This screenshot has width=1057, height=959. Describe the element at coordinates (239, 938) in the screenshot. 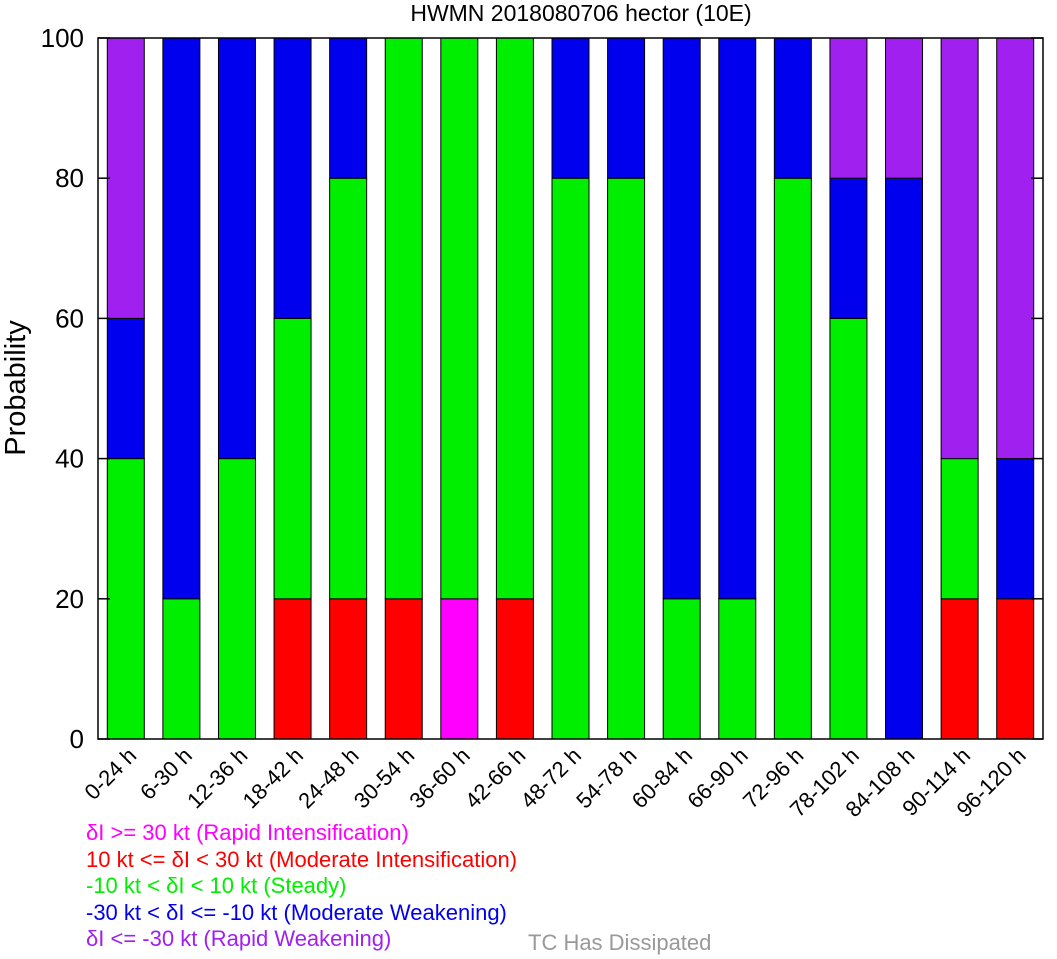

I see `legend-rapid-weakening: δI <= -30 kt (Rapid Weakening)` at that location.